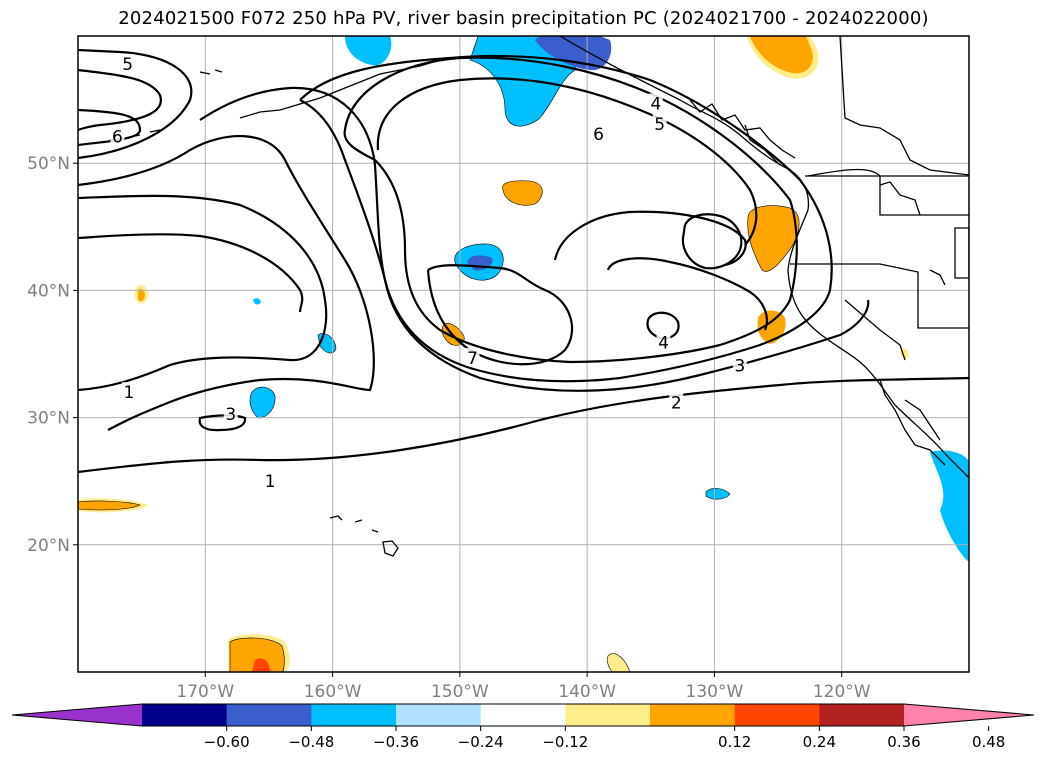 The image size is (1047, 765). I want to click on lon-tick-label: 130°W, so click(715, 692).